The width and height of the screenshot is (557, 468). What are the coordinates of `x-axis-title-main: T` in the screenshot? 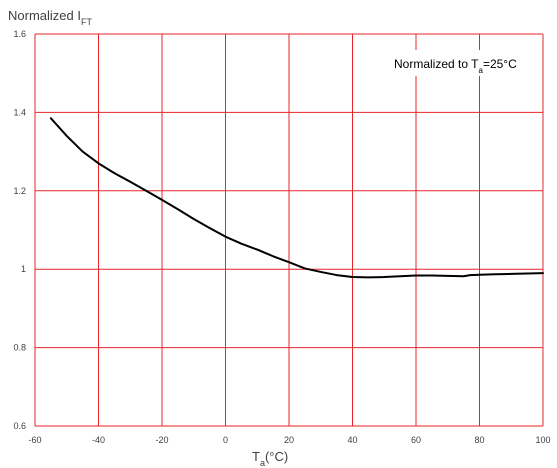 It's located at (256, 456).